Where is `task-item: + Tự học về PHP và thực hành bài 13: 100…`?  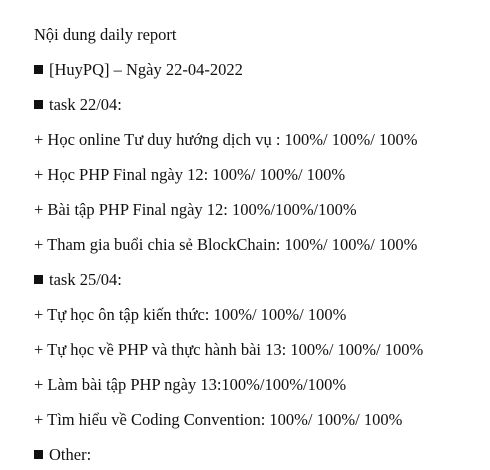 task-item: + Tự học về PHP và thực hành bài 13: 100… is located at coordinates (229, 349).